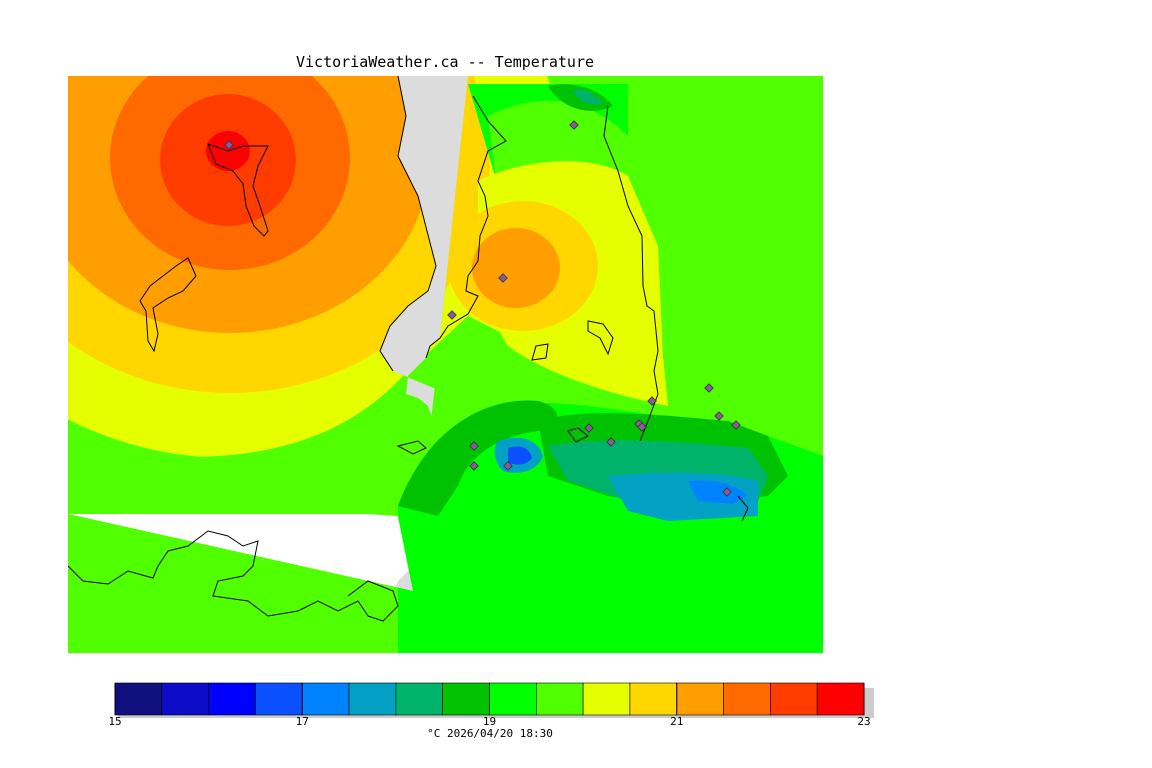 This screenshot has width=1152, height=768. I want to click on map-title: VictoriaWeather.ca -- Temperature, so click(444, 62).